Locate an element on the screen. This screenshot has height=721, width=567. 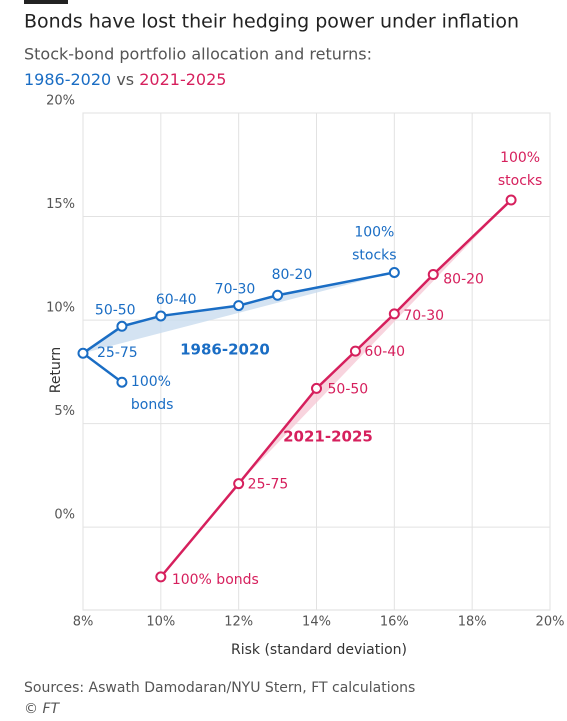
y-tick-label: 20% is located at coordinates (60, 101).